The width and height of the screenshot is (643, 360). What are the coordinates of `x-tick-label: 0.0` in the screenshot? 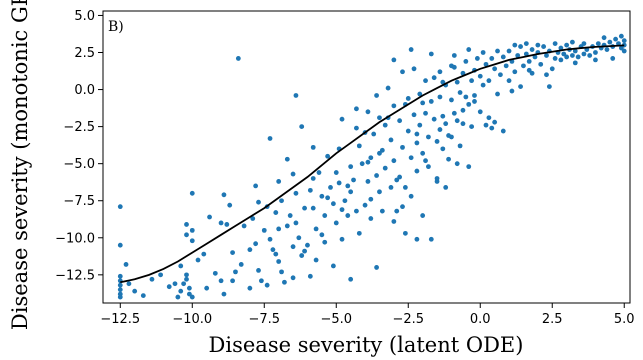 It's located at (480, 319).